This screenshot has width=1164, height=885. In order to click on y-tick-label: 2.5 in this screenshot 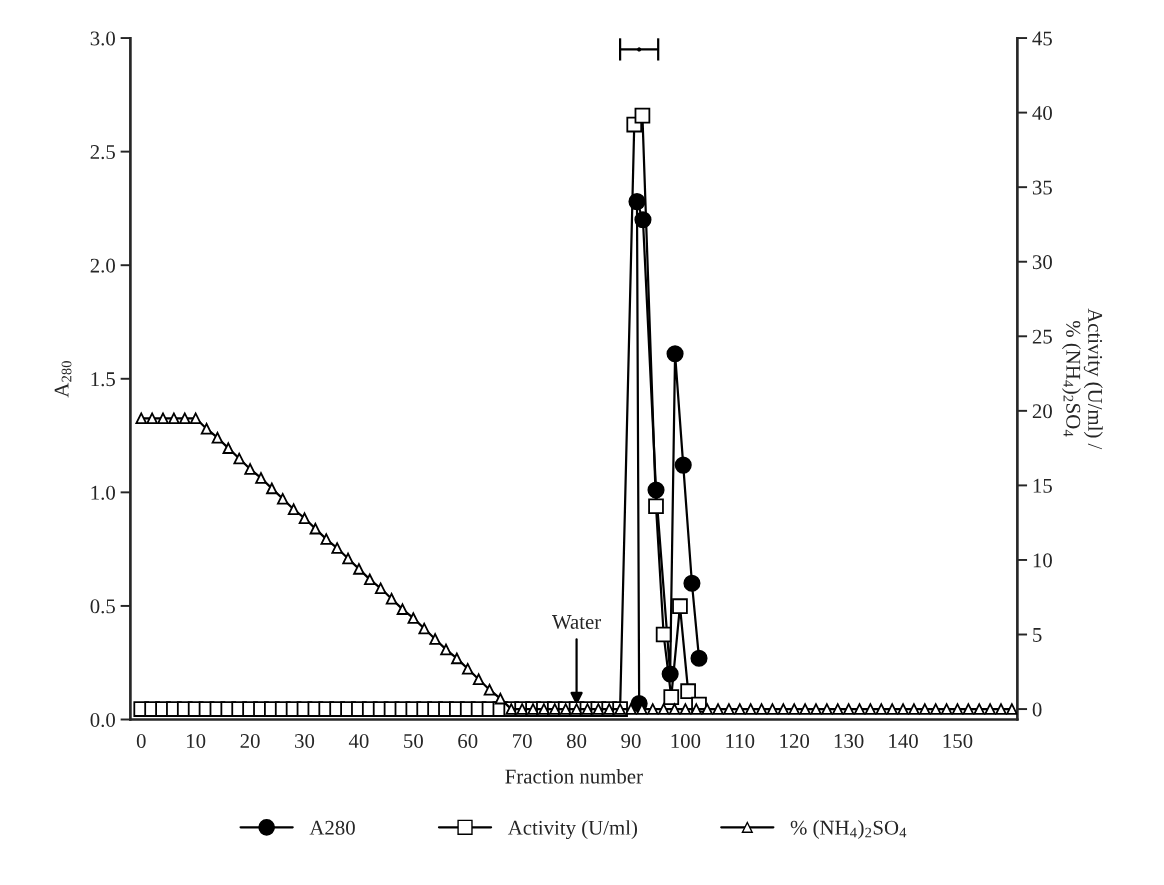, I will do `click(102, 152)`.